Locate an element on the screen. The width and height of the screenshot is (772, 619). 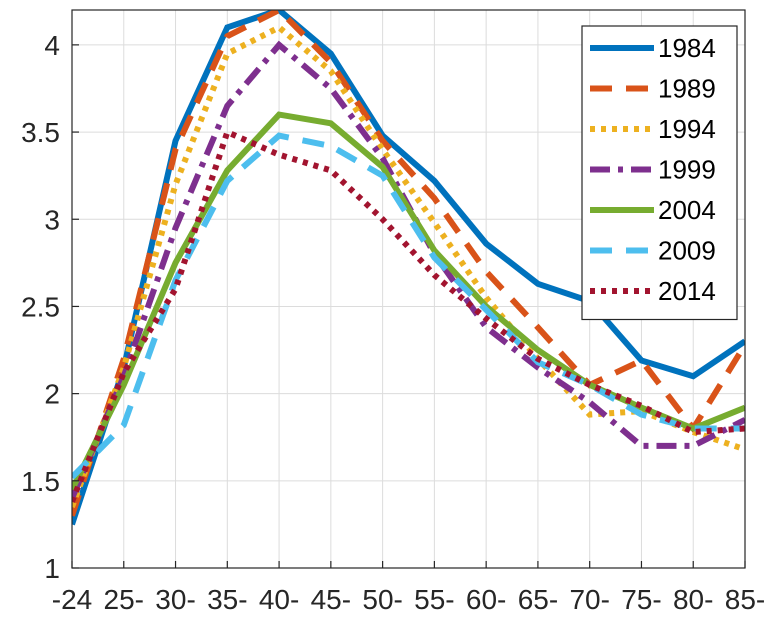
legend-label-1999: 1999 is located at coordinates (687, 170).